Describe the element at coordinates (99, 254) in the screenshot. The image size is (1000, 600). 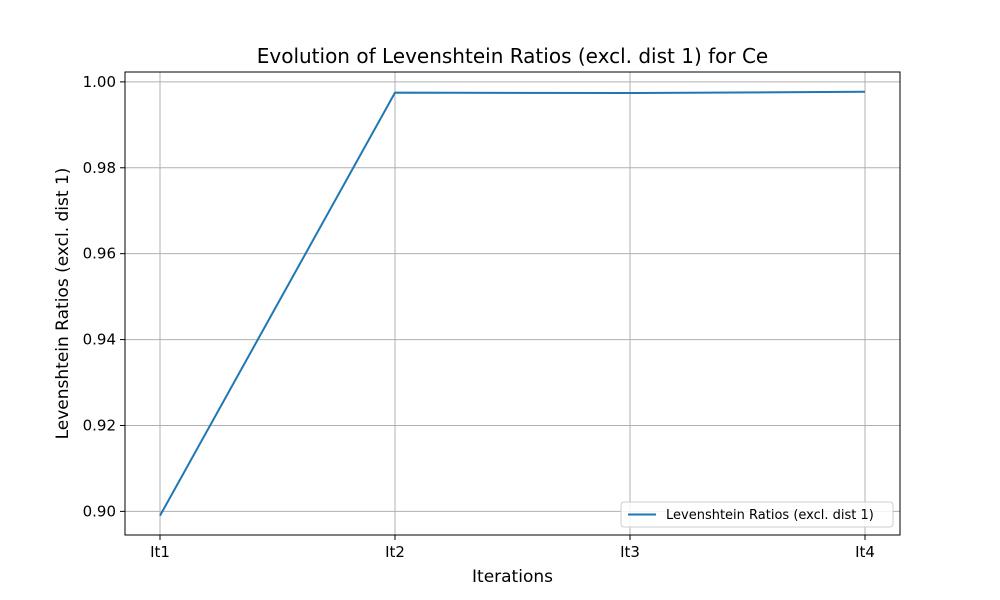
I see `y-tick-label: 0.96` at that location.